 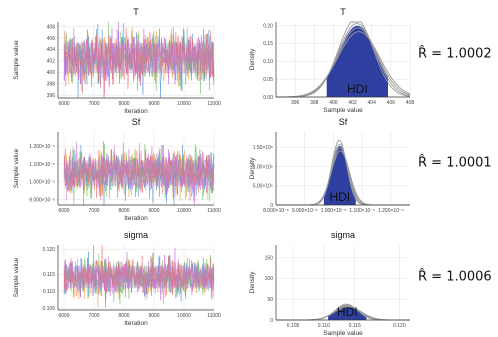 I want to click on y-tick-label: 406, so click(x=51, y=39).